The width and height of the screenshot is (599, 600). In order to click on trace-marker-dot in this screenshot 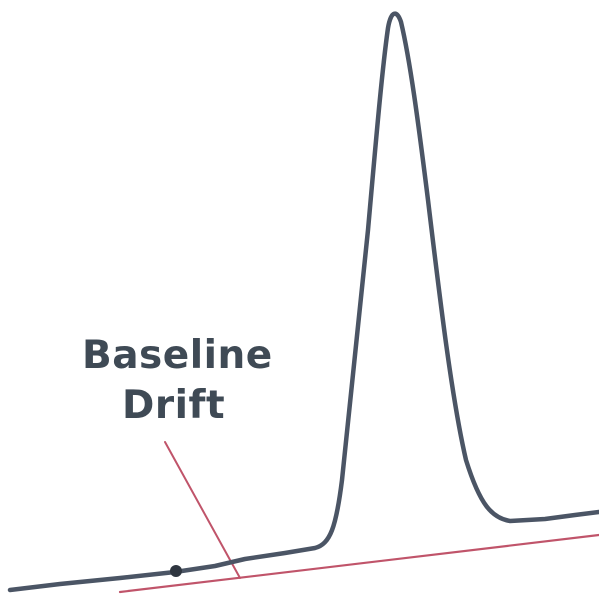, I will do `click(176, 571)`.